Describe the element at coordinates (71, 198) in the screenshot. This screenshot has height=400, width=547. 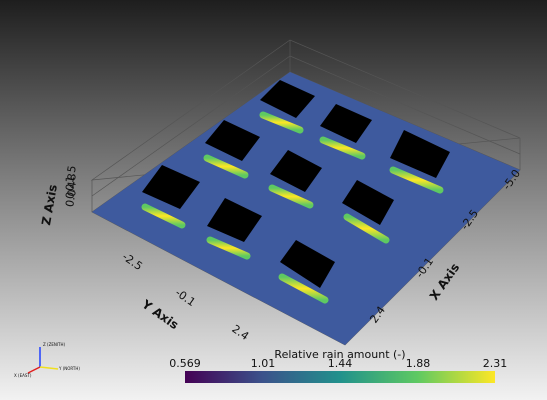
I see `z-tick-label: 0.0` at that location.